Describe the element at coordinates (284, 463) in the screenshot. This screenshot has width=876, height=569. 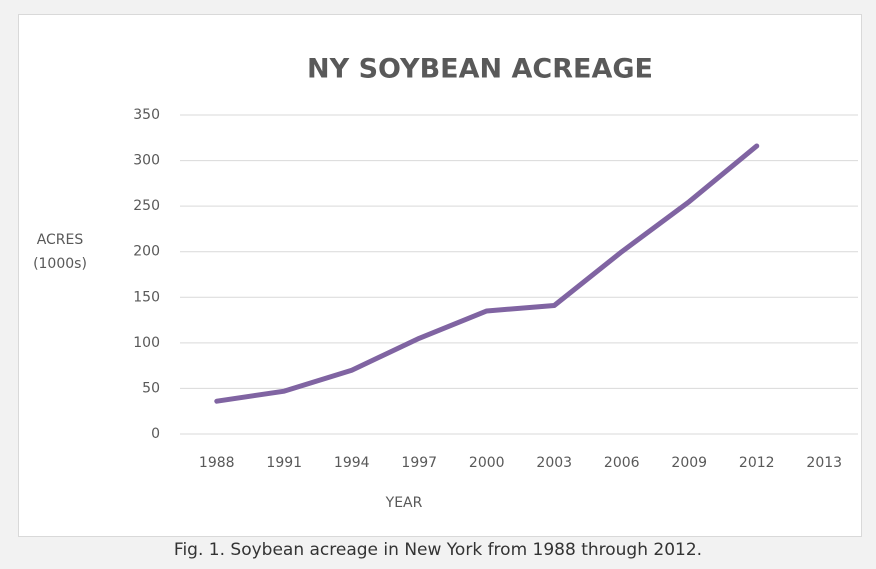
I see `x-tick-label: 1991` at that location.